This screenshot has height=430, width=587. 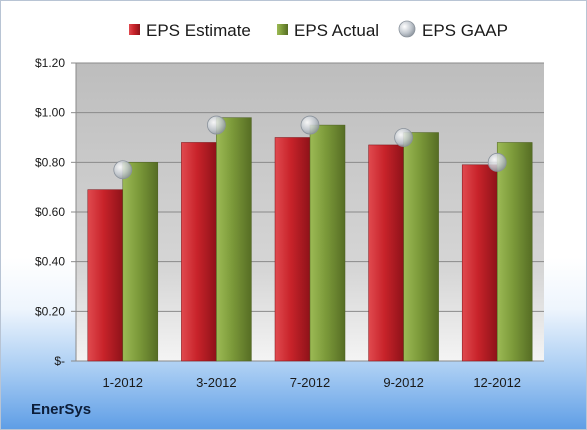 What do you see at coordinates (198, 30) in the screenshot?
I see `legend-label: EPS Estimate` at bounding box center [198, 30].